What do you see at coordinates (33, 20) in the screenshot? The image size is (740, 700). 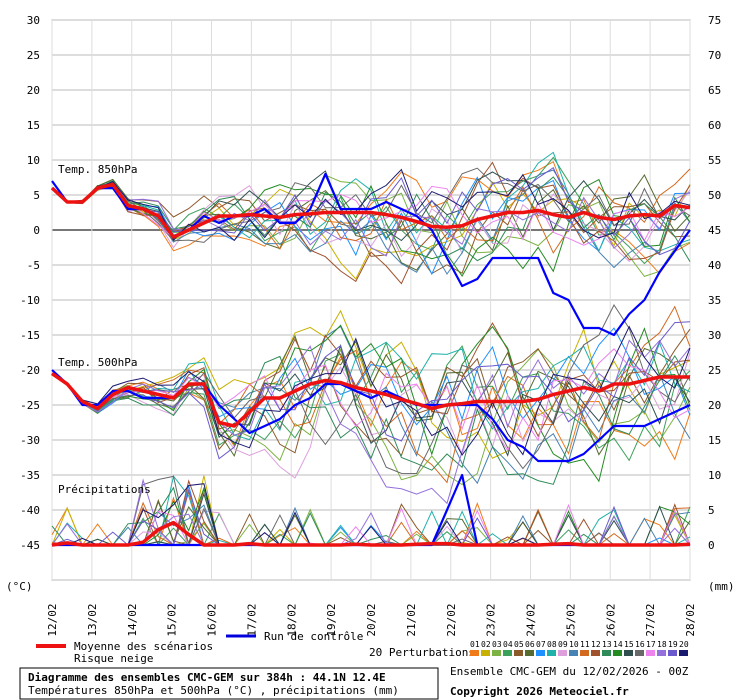 I see `y-tick-left: 30` at bounding box center [33, 20].